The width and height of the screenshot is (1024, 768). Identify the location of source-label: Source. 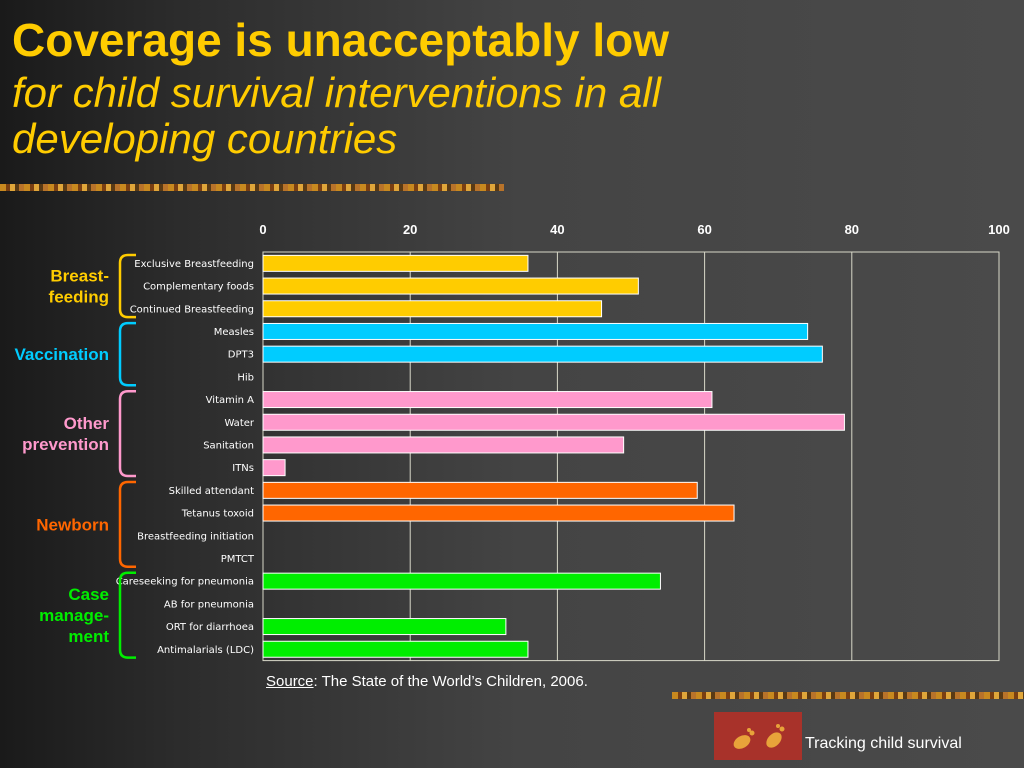
(290, 681).